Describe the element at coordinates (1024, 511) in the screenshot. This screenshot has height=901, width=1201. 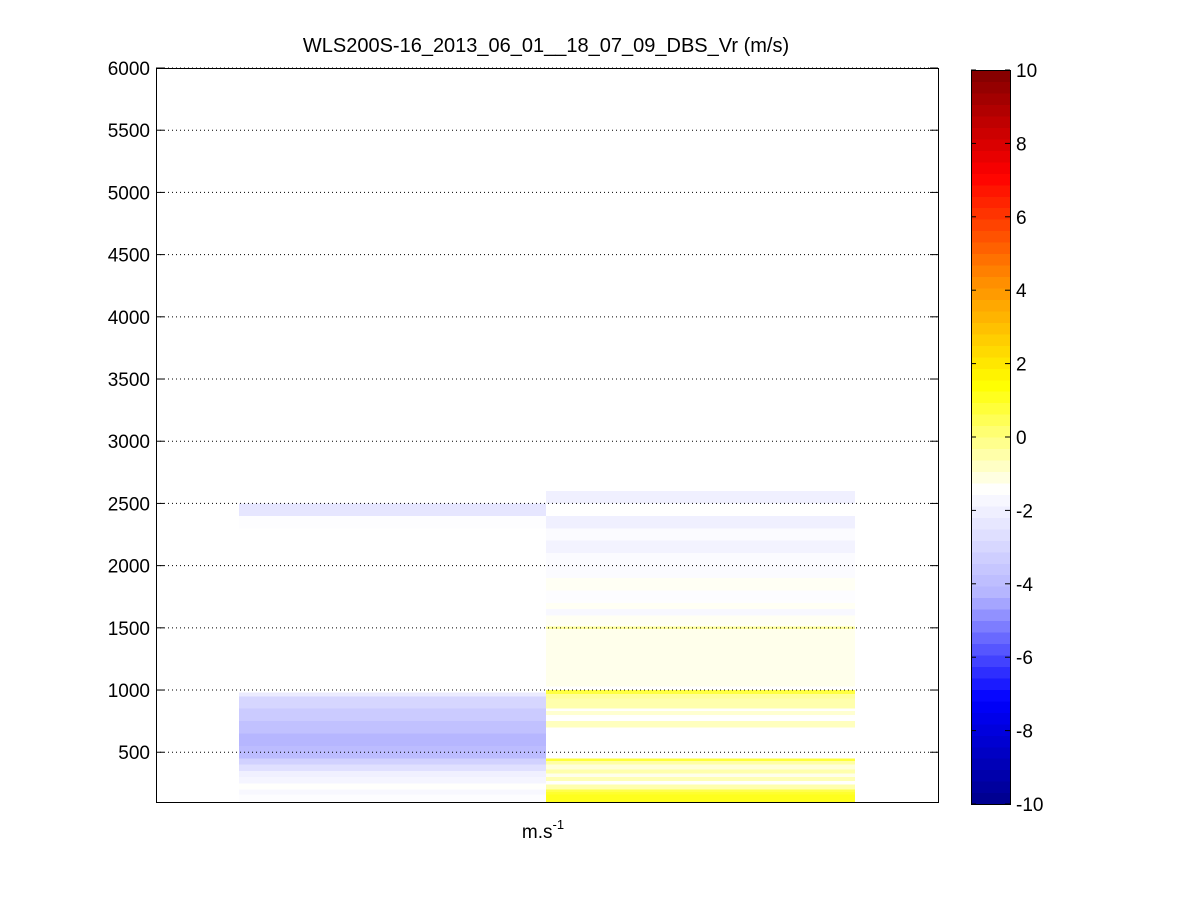
I see `colorbar-tick-label: -2` at that location.